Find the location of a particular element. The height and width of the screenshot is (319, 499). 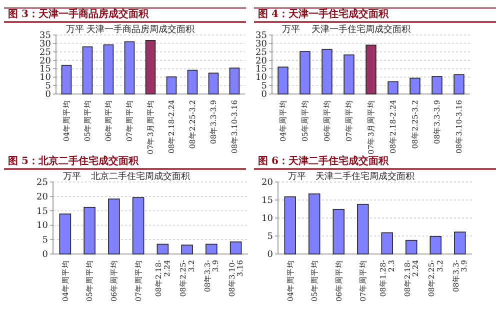

chart-subtitle: 天津二手住宅周成交面积 is located at coordinates (365, 176).